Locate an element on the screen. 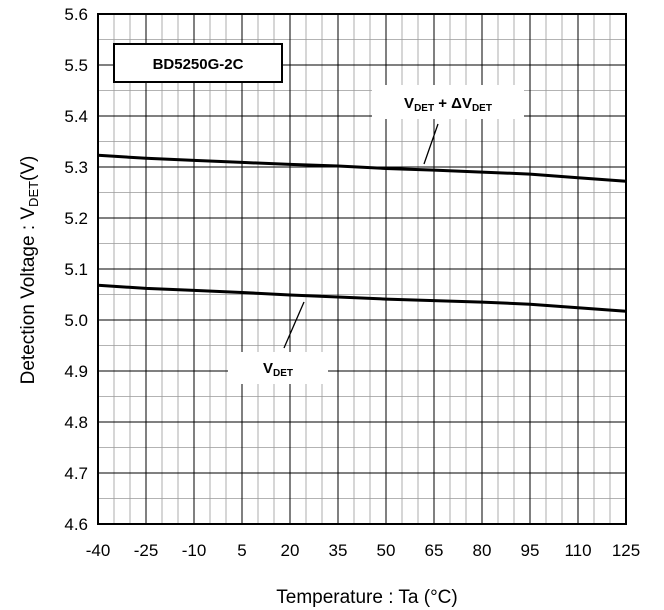  lower-series-leader-line is located at coordinates (294, 325).